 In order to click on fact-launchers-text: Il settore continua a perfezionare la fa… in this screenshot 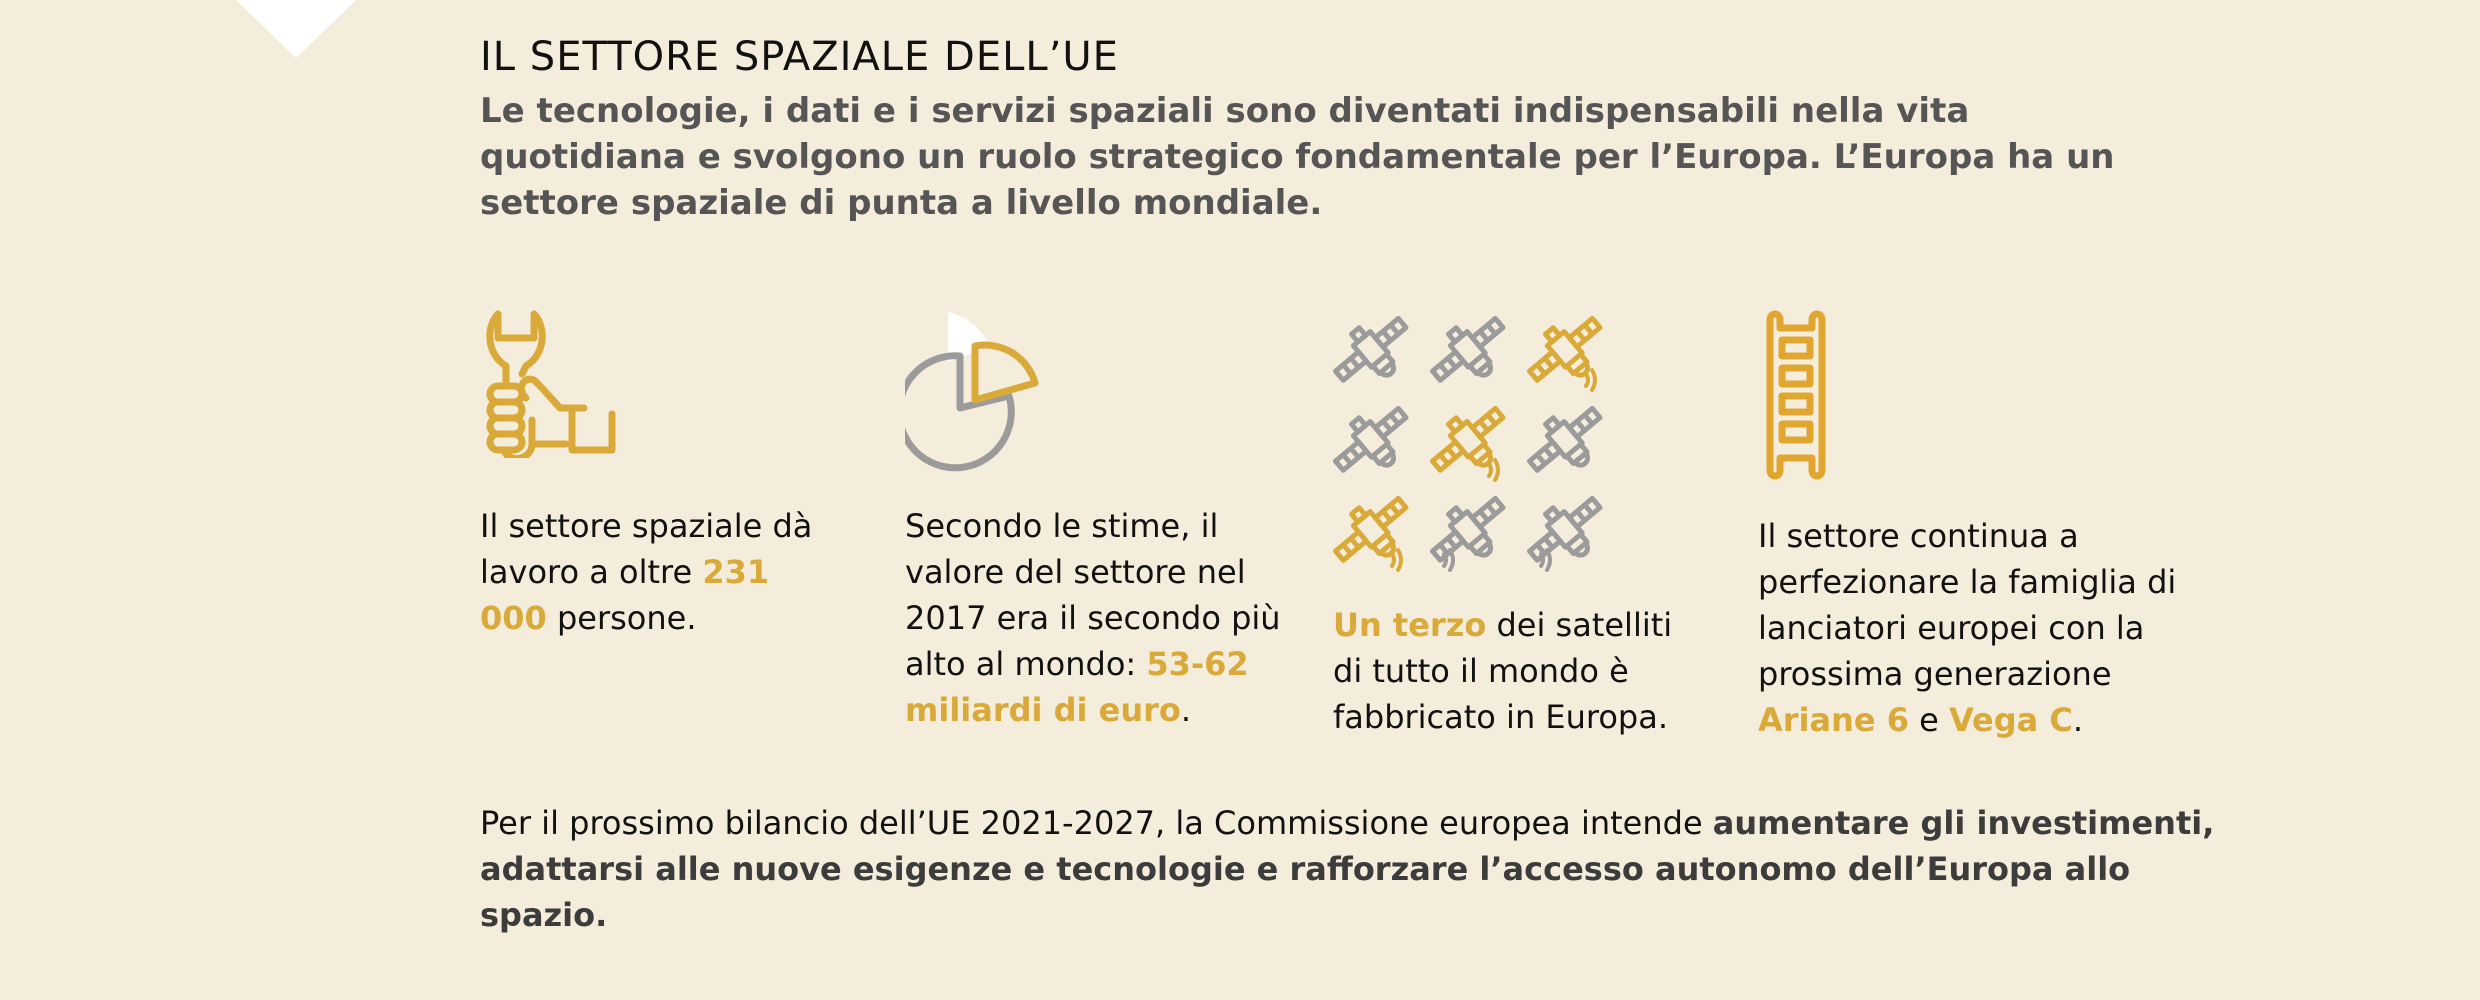, I will do `click(1967, 628)`.